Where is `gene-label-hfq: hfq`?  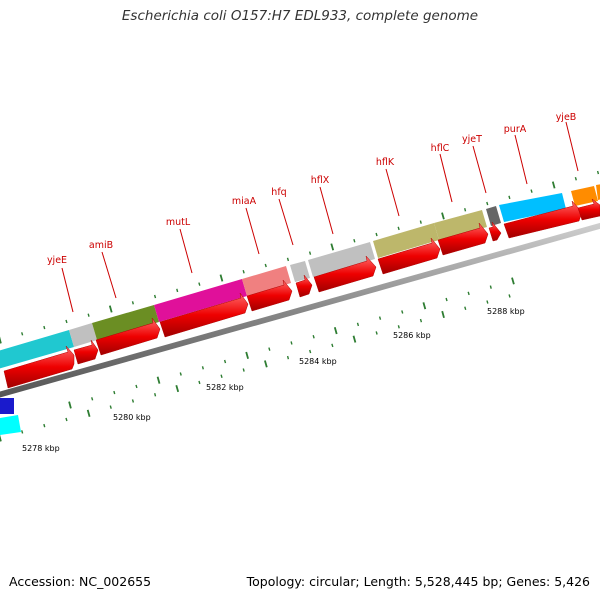 gene-label-hfq: hfq is located at coordinates (278, 192).